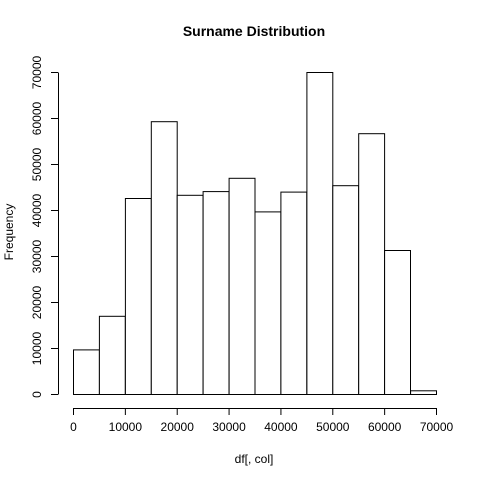 Image resolution: width=480 pixels, height=480 pixels. I want to click on y-tick-label: 30000, so click(37, 256).